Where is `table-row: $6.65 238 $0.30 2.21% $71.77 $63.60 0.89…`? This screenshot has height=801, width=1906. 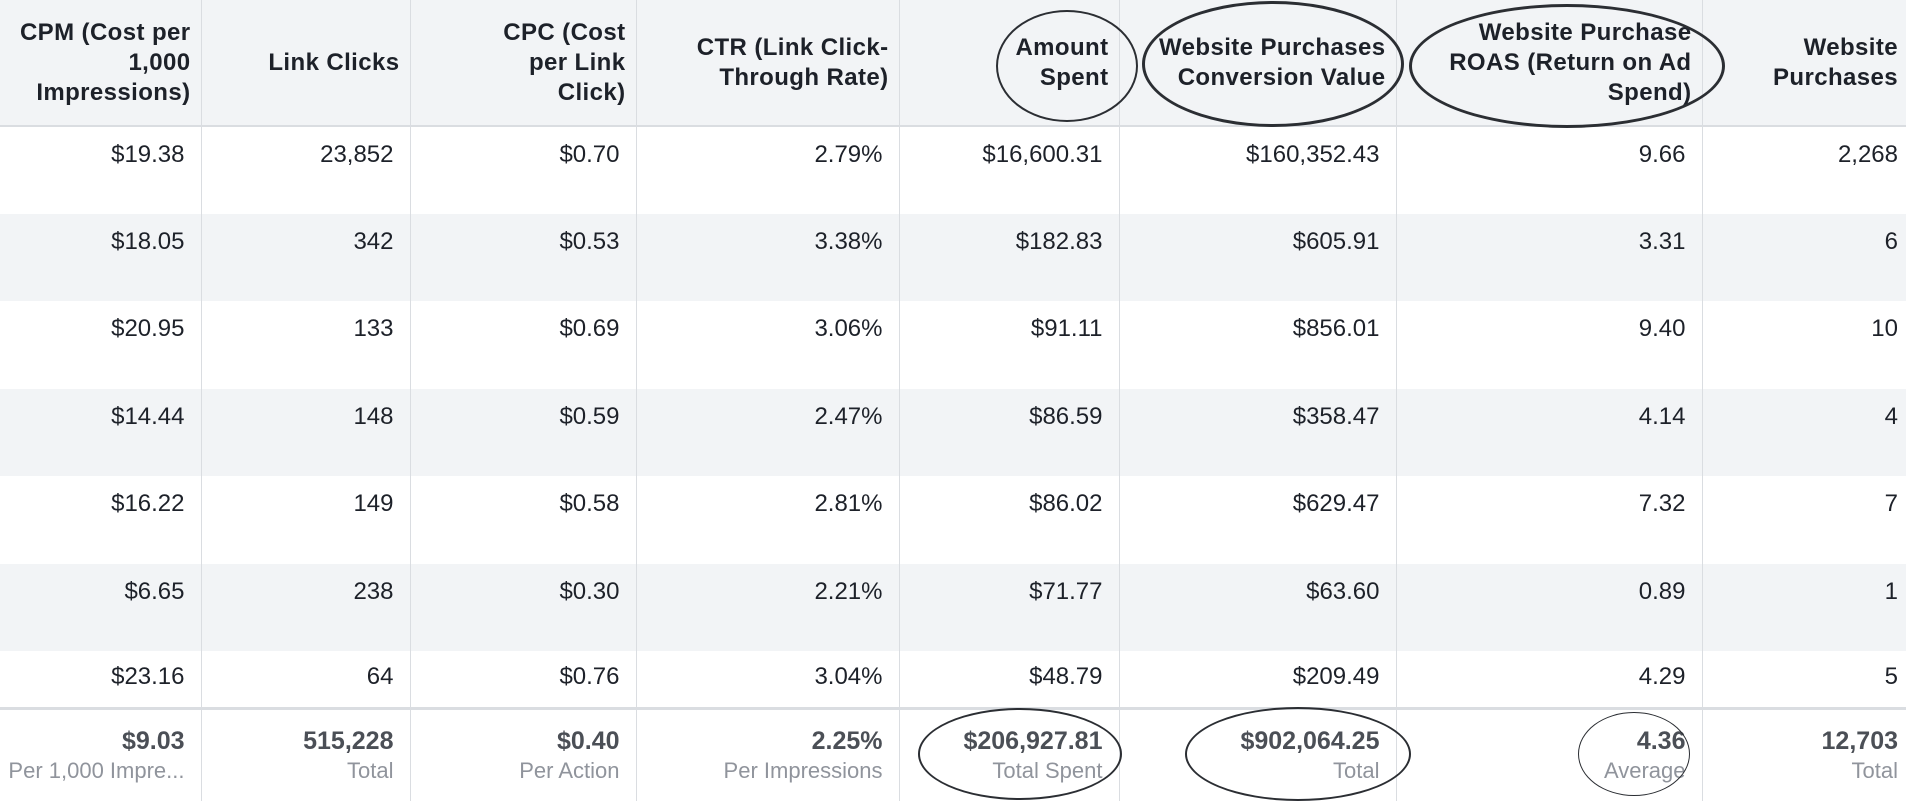 table-row: $6.65 238 $0.30 2.21% $71.77 $63.60 0.89… is located at coordinates (953, 607).